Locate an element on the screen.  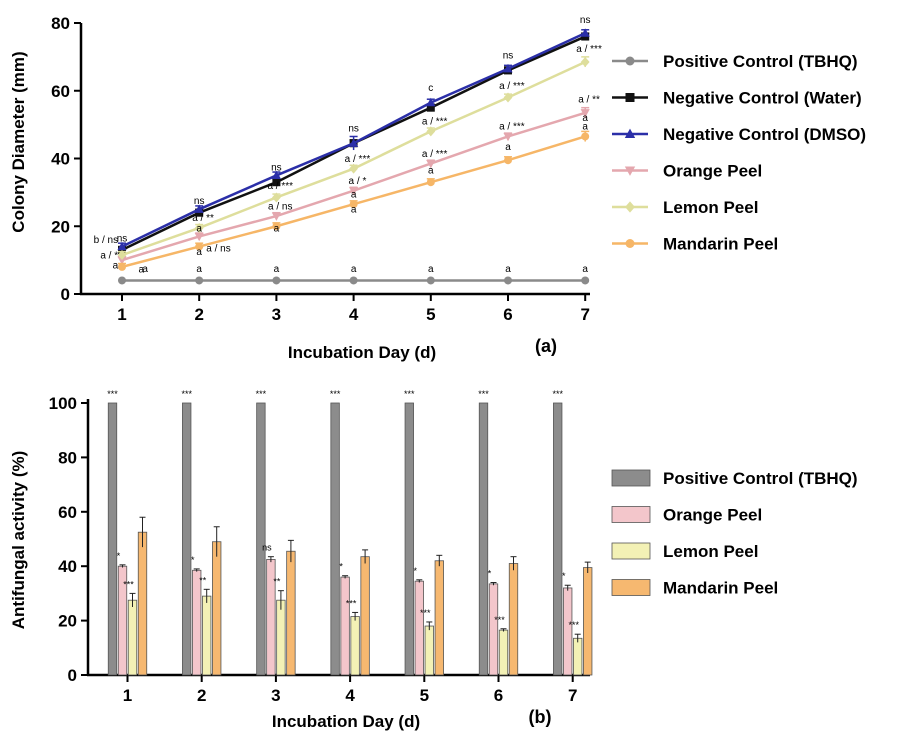
chart-b-y-tick-label: 60 is located at coordinates (67, 512).